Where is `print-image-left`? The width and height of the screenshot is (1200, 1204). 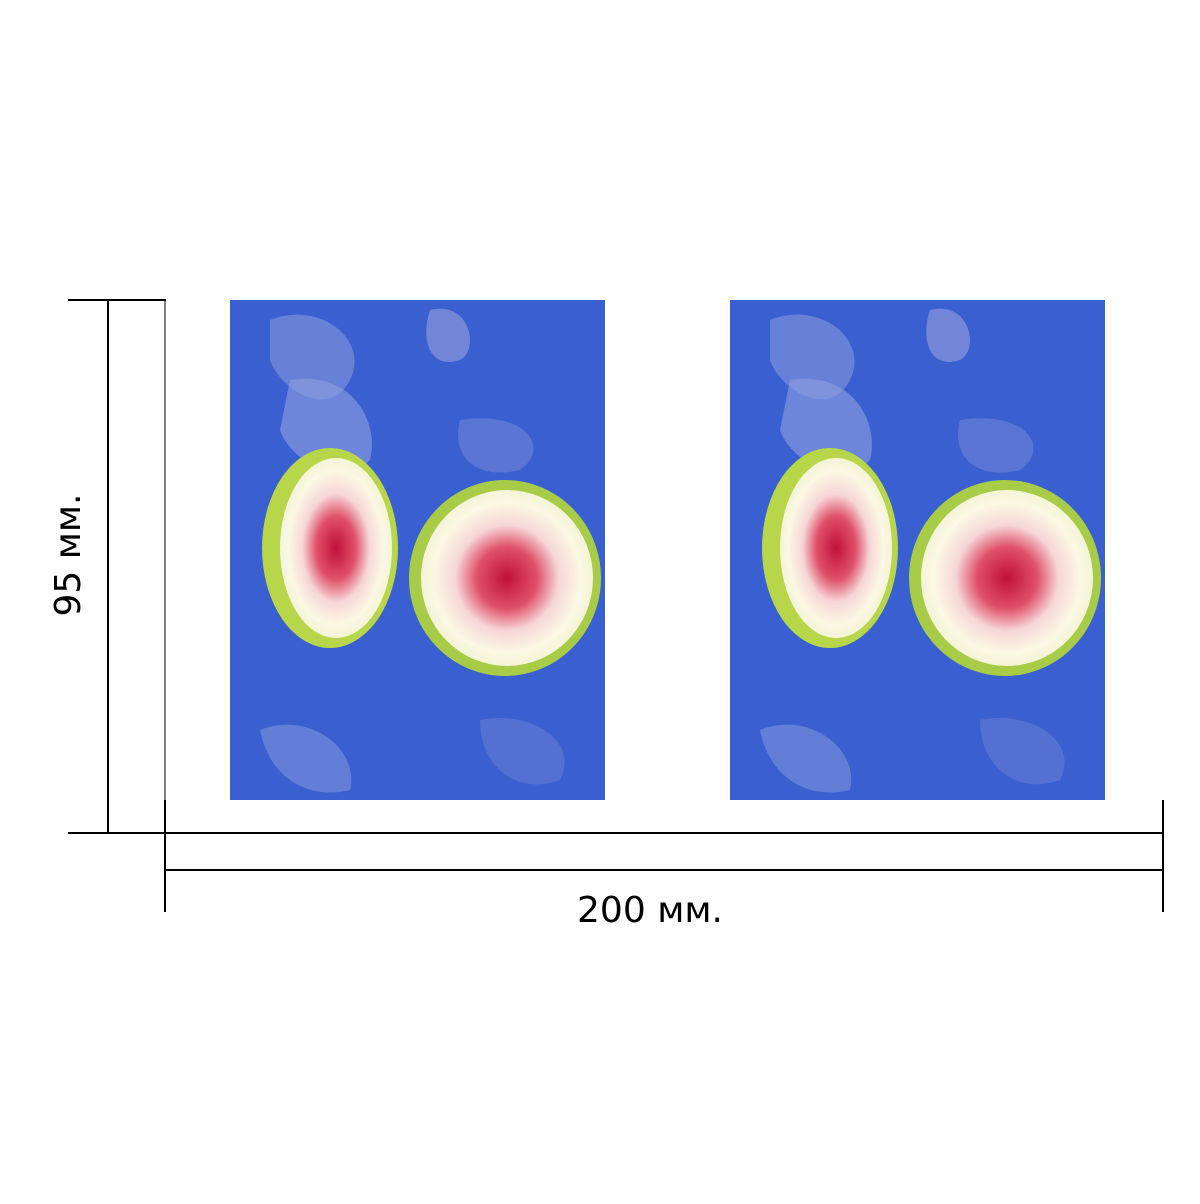 print-image-left is located at coordinates (417, 550).